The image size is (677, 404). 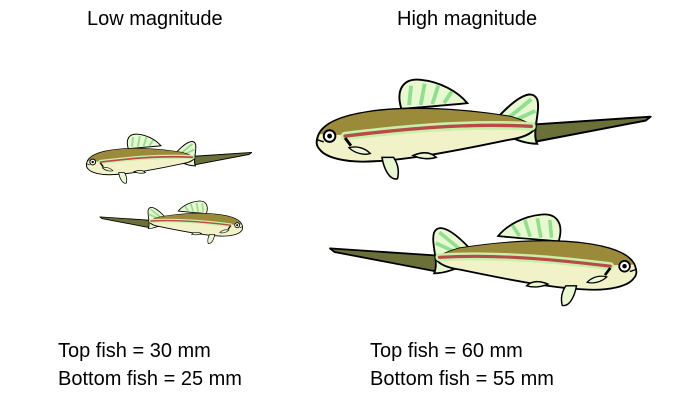 What do you see at coordinates (467, 19) in the screenshot?
I see `high-magnitude-heading: High magnitude` at bounding box center [467, 19].